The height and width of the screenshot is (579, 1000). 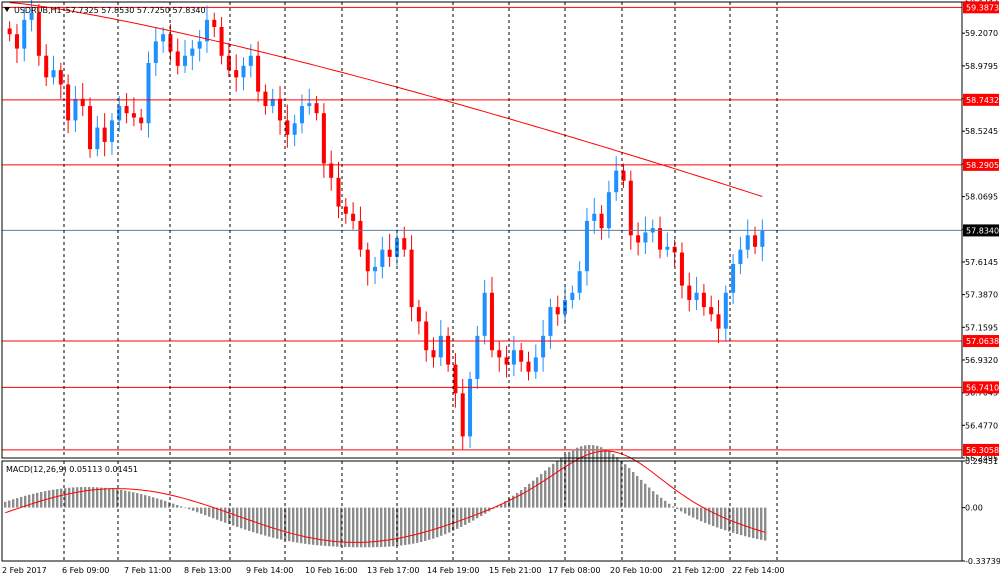 I want to click on x-tick-label: 21 Feb 12:00, so click(x=698, y=570).